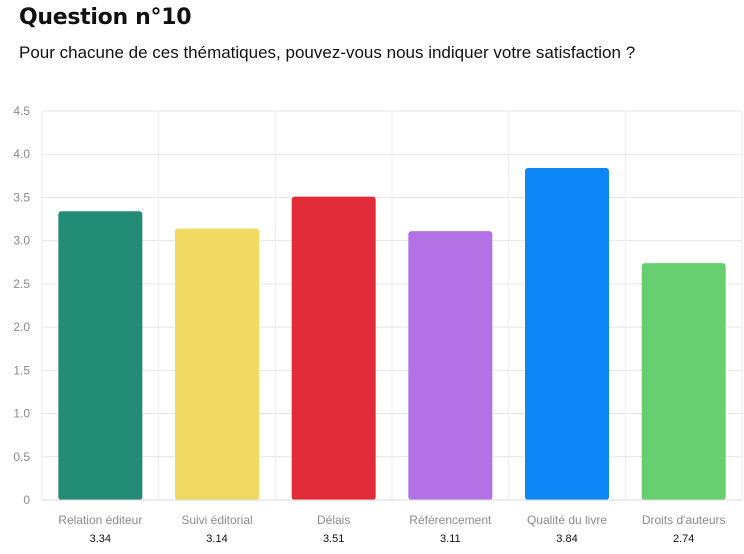 The height and width of the screenshot is (554, 744). Describe the element at coordinates (566, 539) in the screenshot. I see `bar-value-label: 3.84` at that location.